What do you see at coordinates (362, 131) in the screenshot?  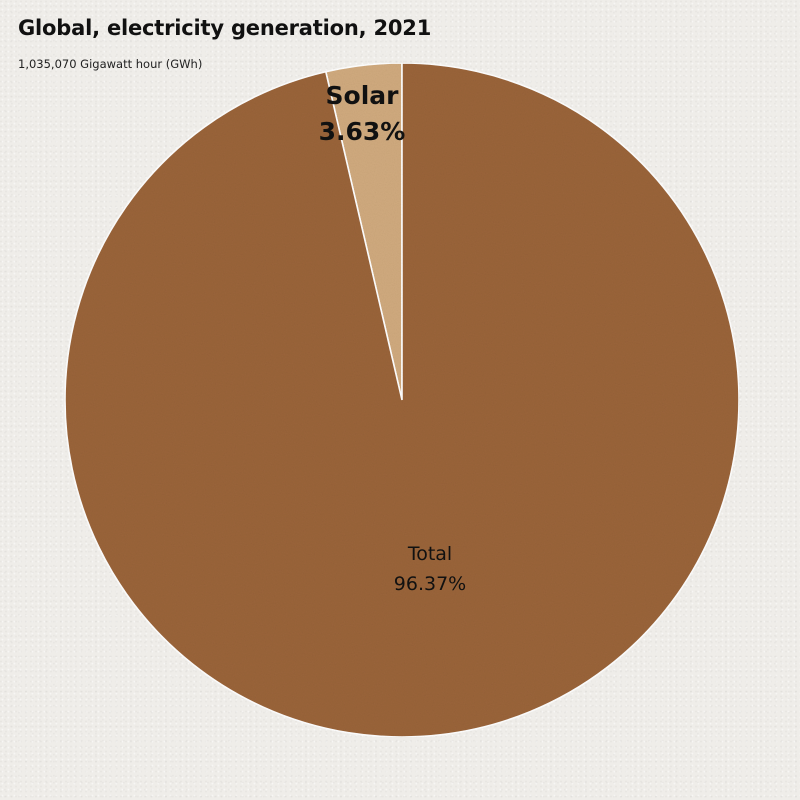 I see `slice-value-solar: 3.63%` at bounding box center [362, 131].